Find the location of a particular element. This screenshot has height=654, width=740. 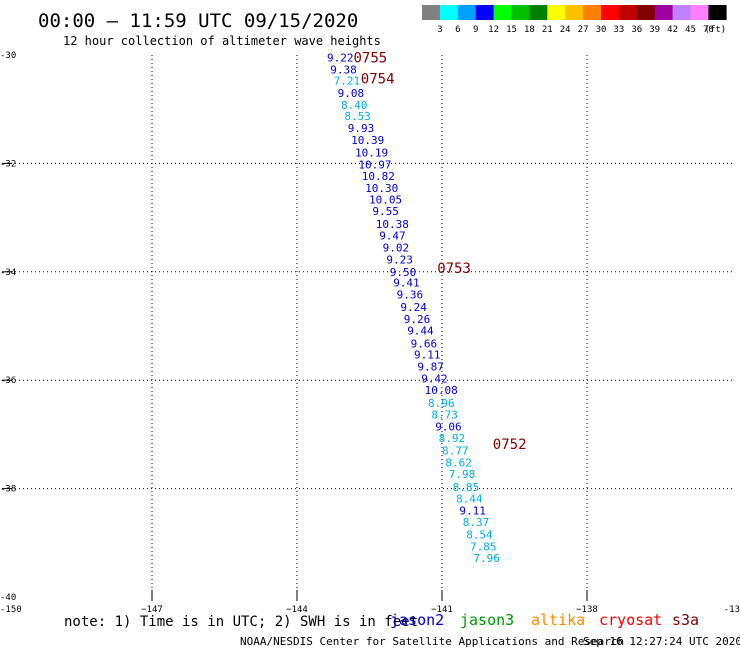

satellite-legend-altika: altika is located at coordinates (558, 620).